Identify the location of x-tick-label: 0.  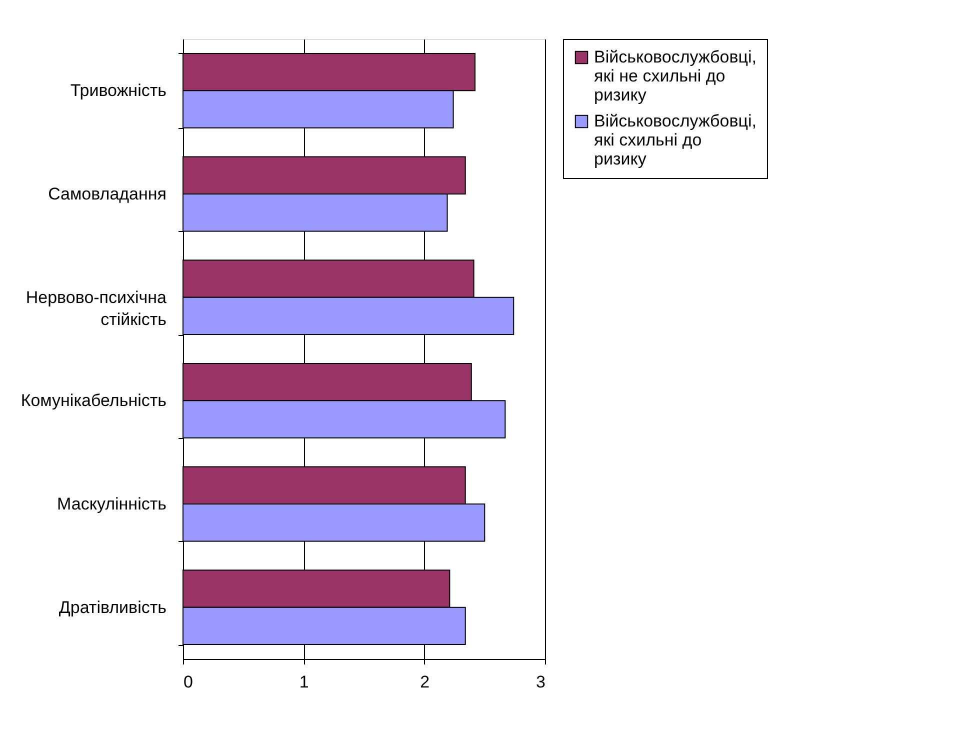
(188, 682).